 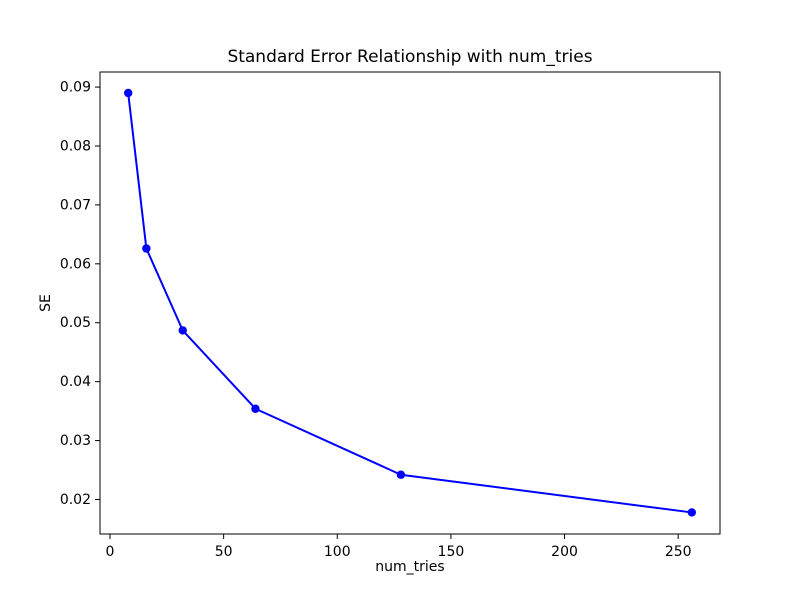 What do you see at coordinates (75, 382) in the screenshot?
I see `y-tick-label: 0.04` at bounding box center [75, 382].